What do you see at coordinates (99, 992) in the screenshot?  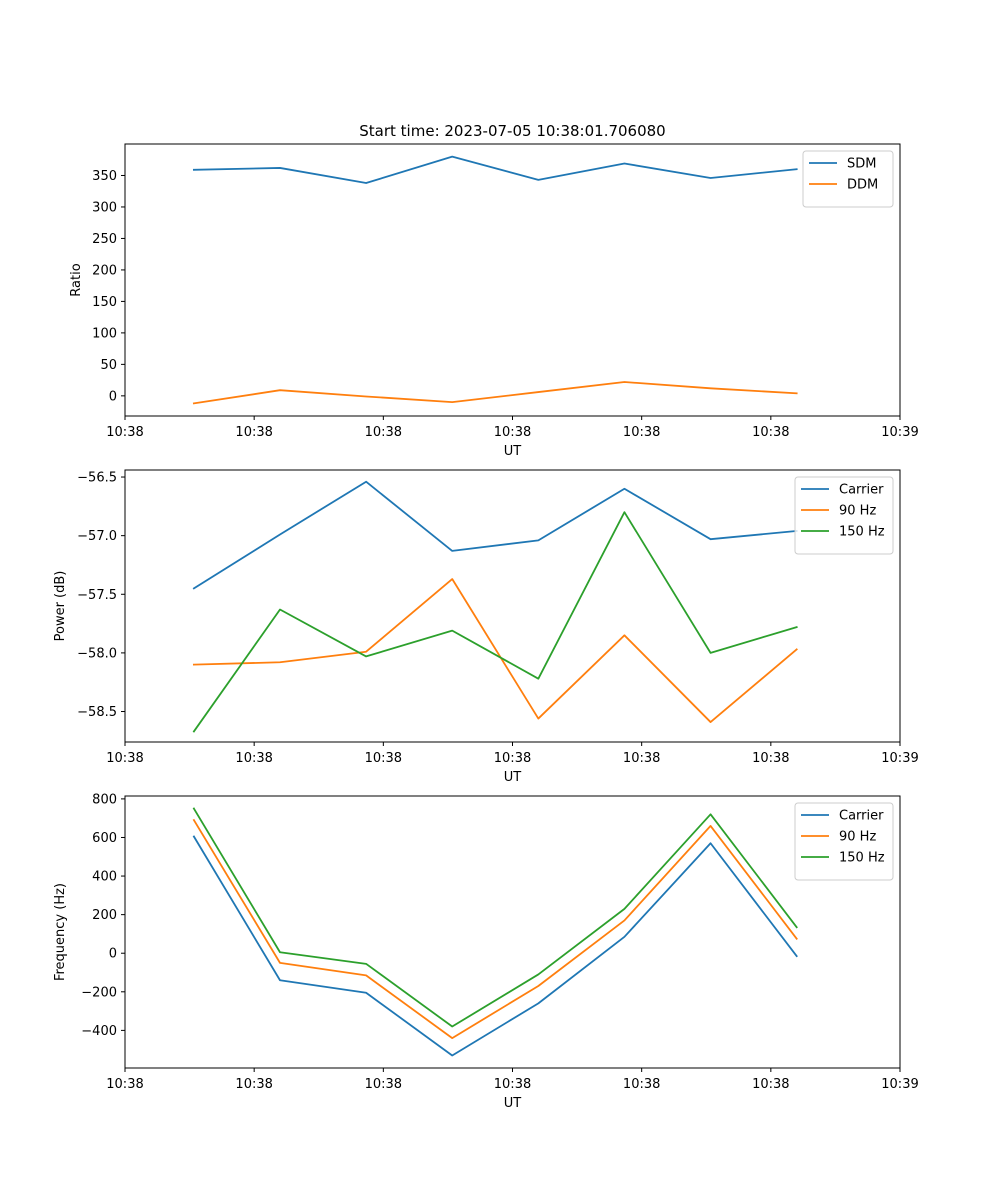 I see `y-tick-label: −200` at bounding box center [99, 992].